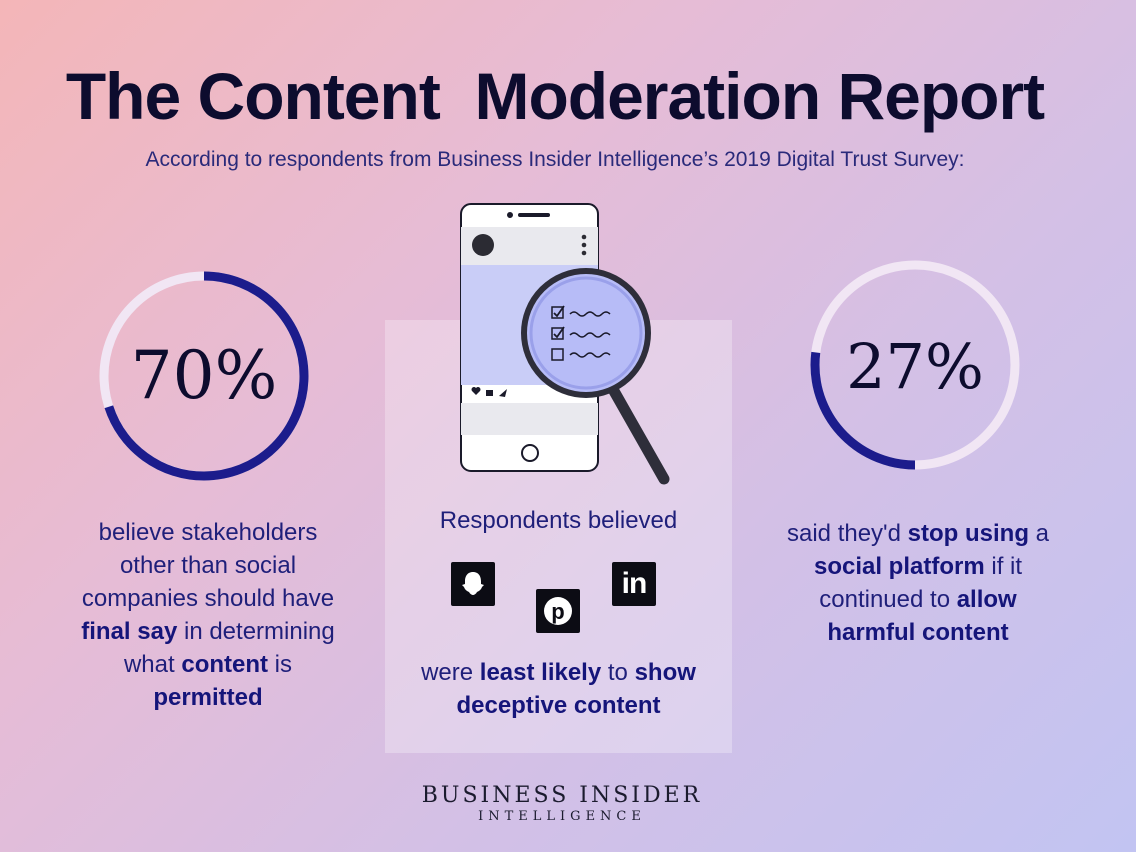 The height and width of the screenshot is (852, 1136). I want to click on avatar, so click(483, 245).